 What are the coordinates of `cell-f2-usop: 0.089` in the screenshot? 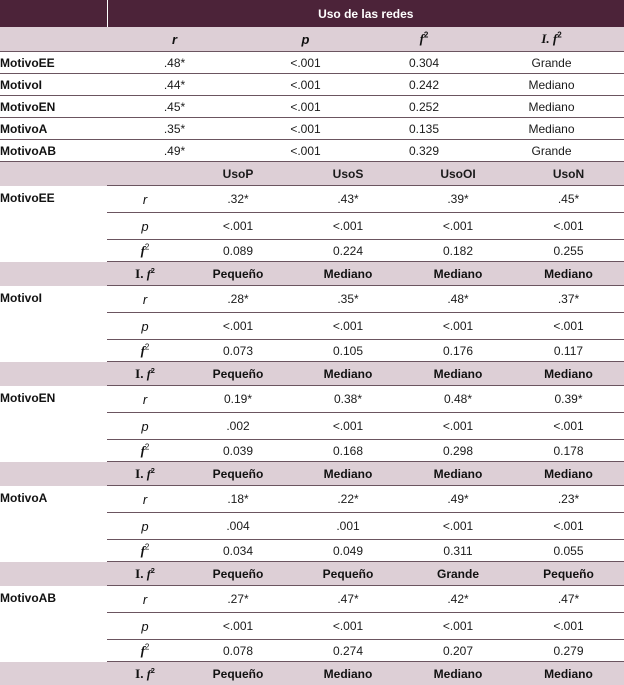 It's located at (238, 251).